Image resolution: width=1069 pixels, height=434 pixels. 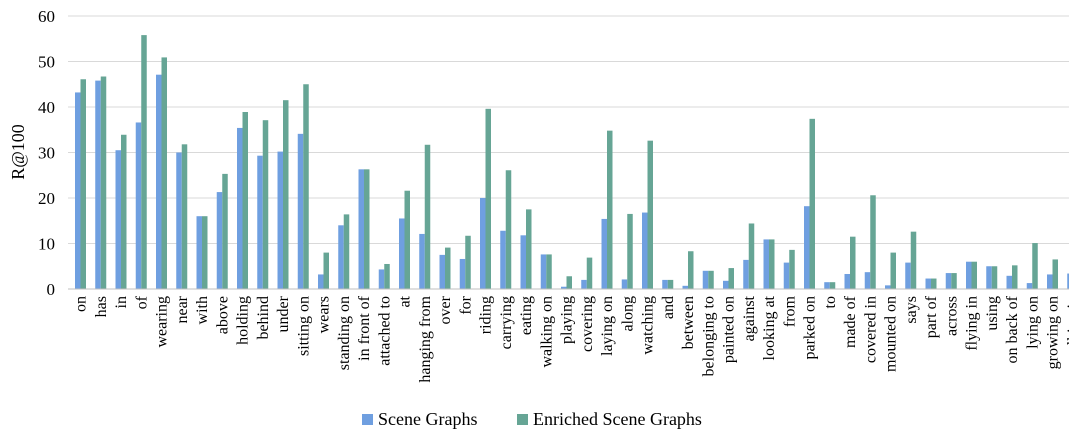 I want to click on bar-painted-on-enriched-scene-graphs, so click(x=731, y=278).